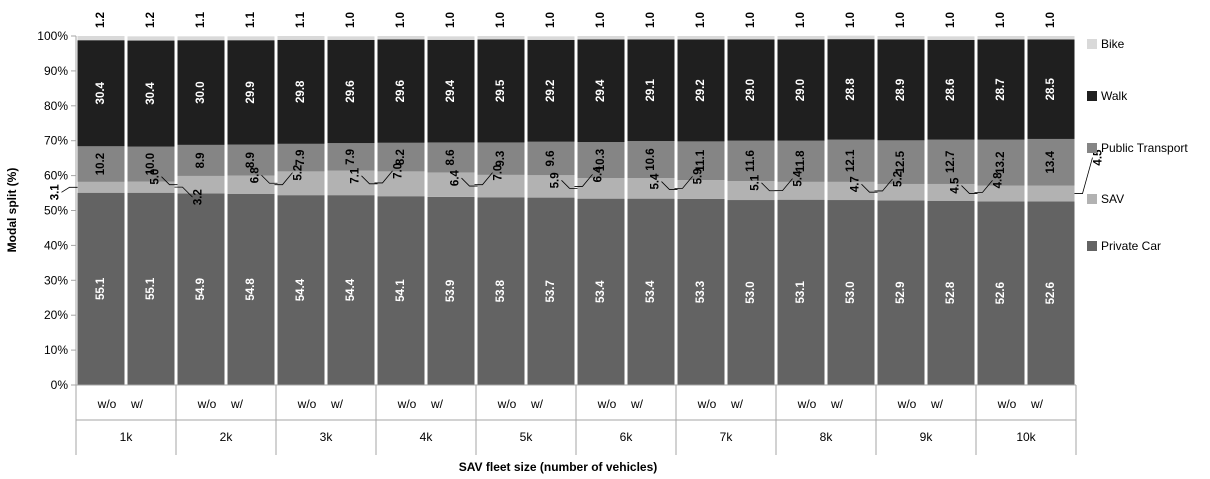 Image resolution: width=1210 pixels, height=479 pixels. I want to click on data-label: 53.3, so click(701, 292).